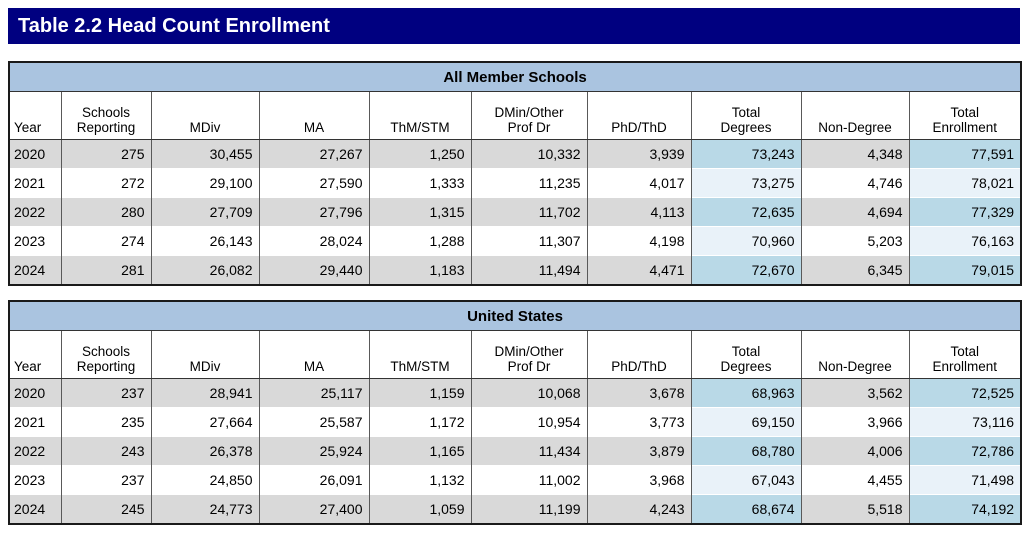 This screenshot has height=547, width=1028. What do you see at coordinates (965, 212) in the screenshot?
I see `data-cell: 77,329` at bounding box center [965, 212].